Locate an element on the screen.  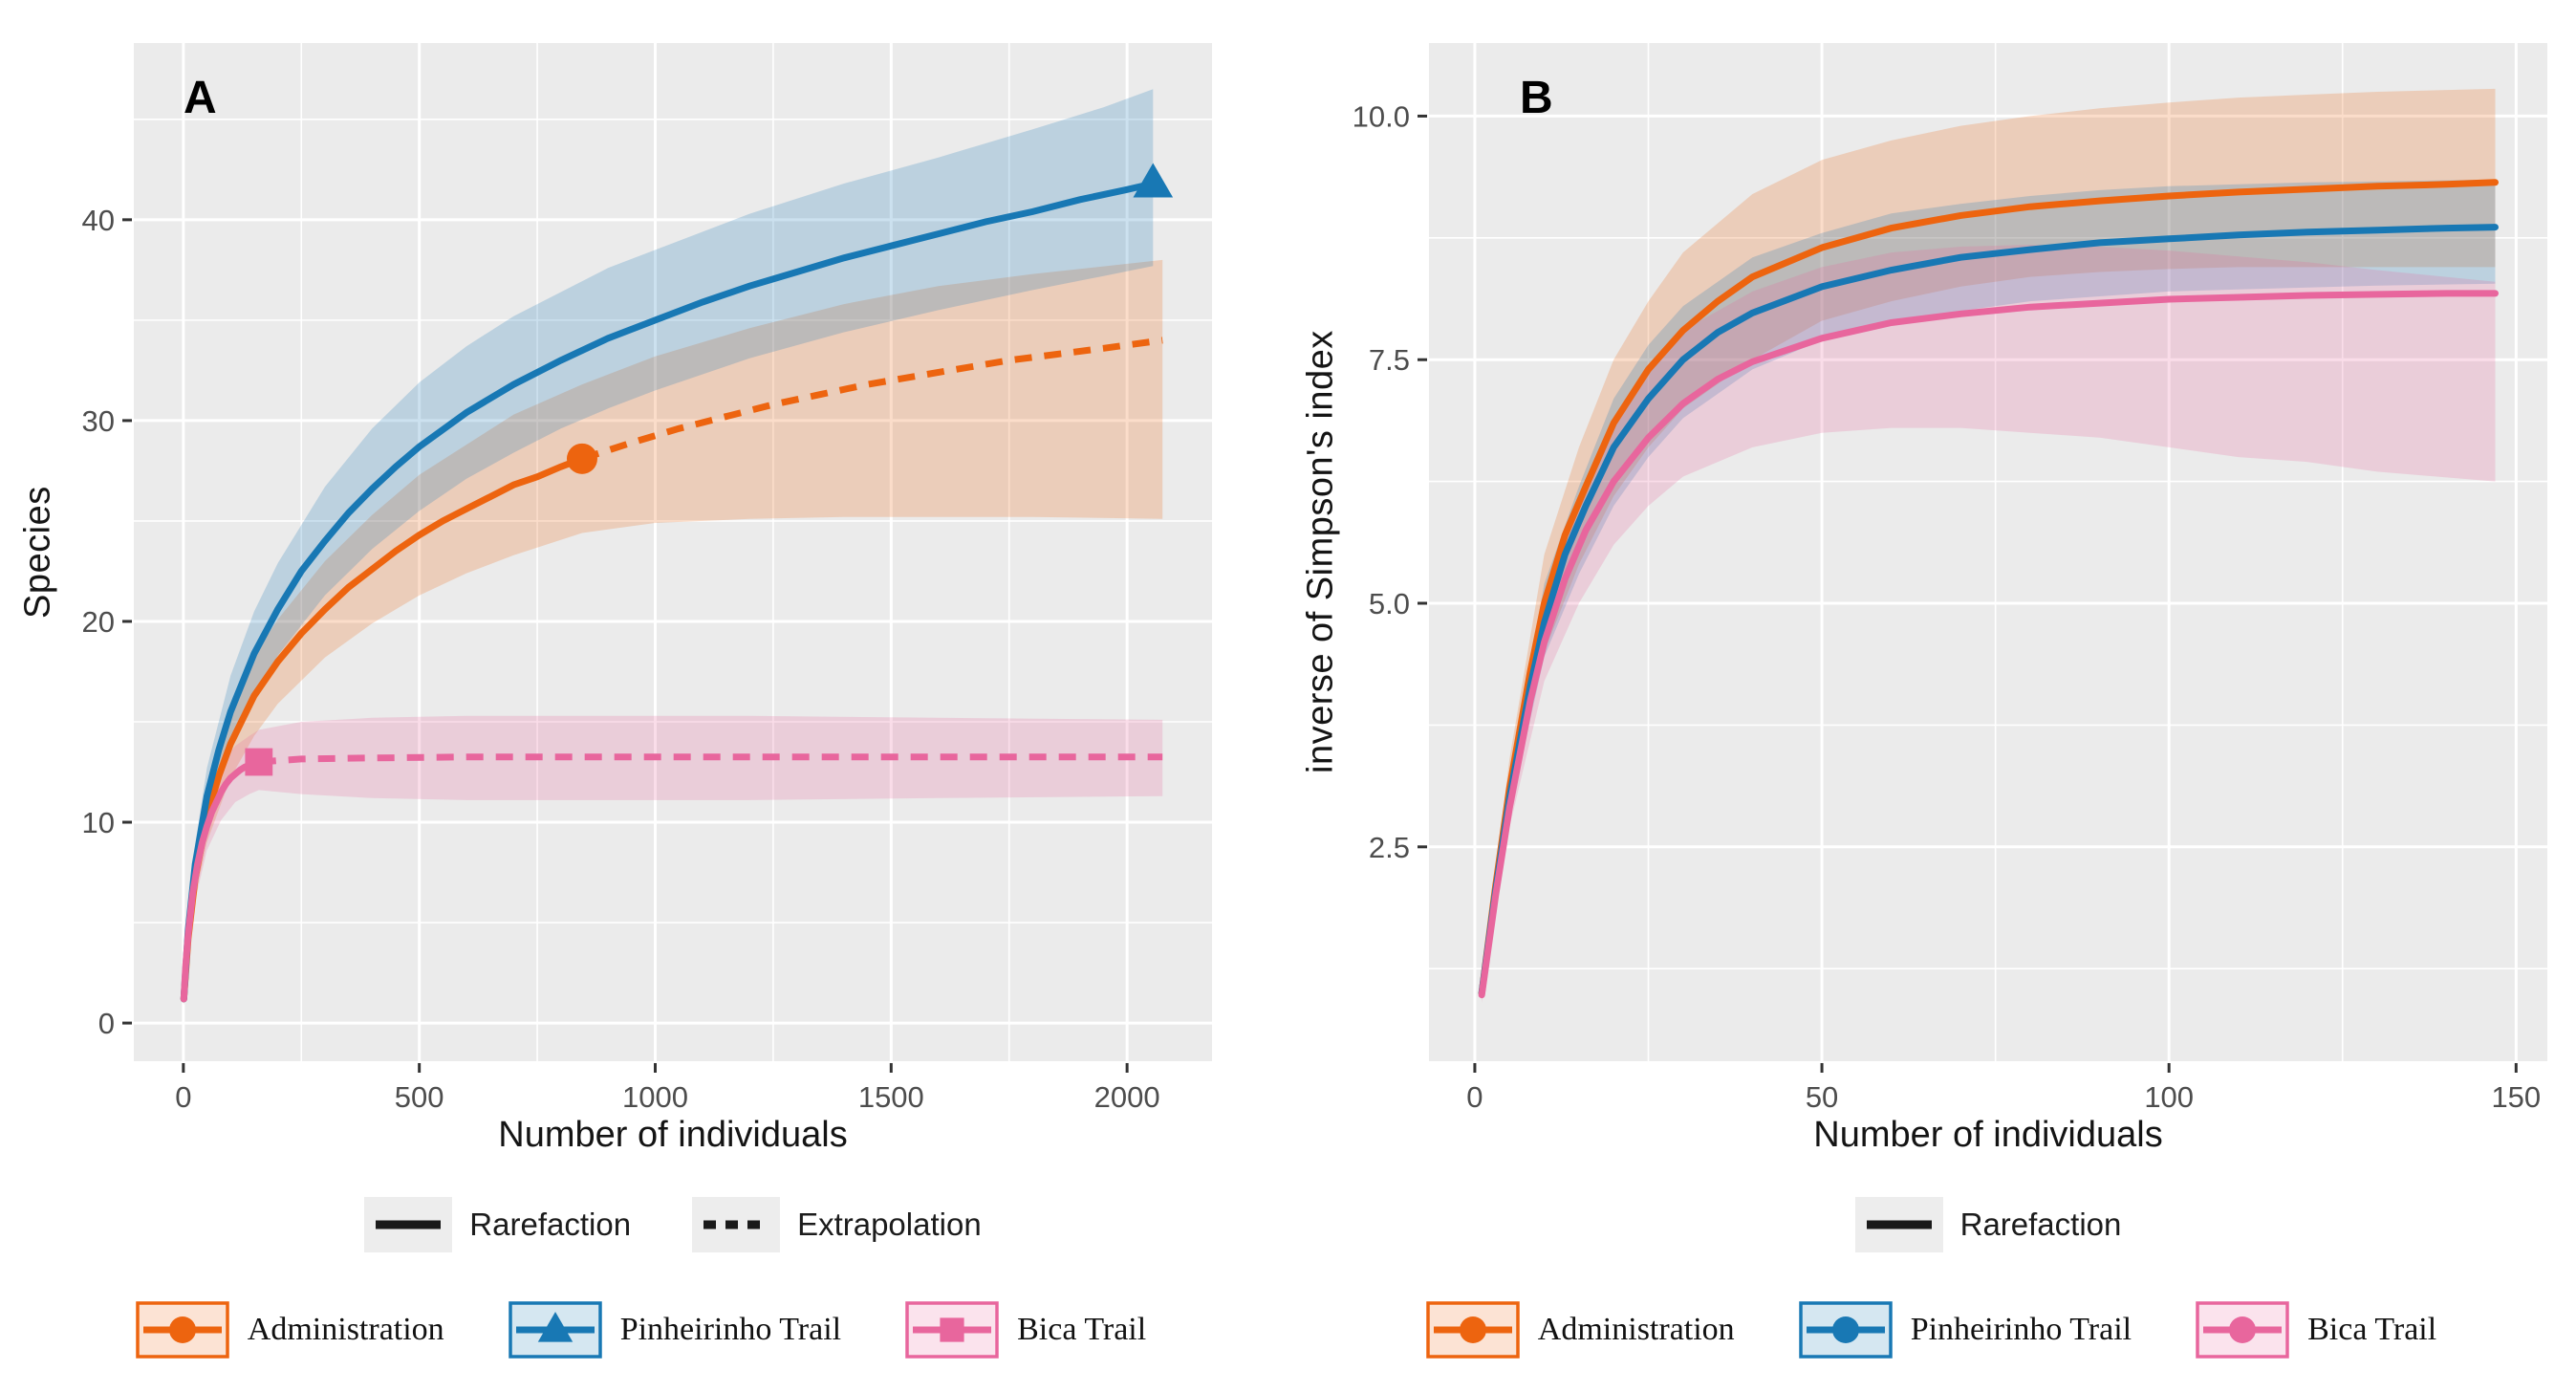
legend-item-extrapolation: Extrapolation is located at coordinates (837, 1224).